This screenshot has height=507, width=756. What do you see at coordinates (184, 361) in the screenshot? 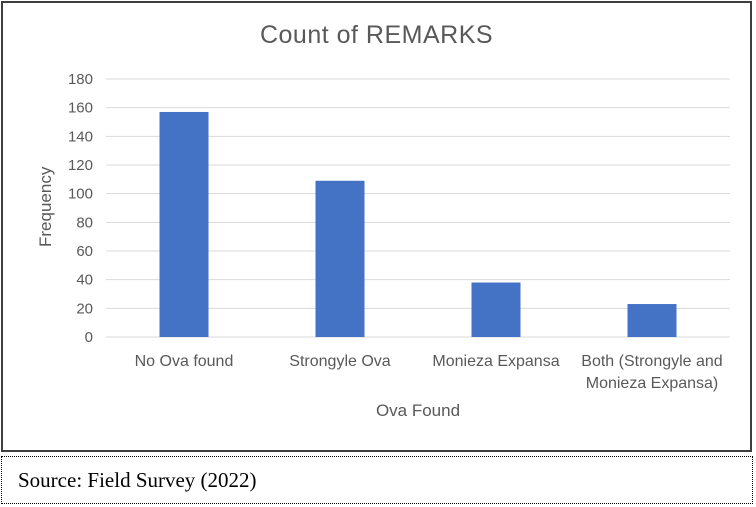
I see `x-category-label: No Ova found` at bounding box center [184, 361].